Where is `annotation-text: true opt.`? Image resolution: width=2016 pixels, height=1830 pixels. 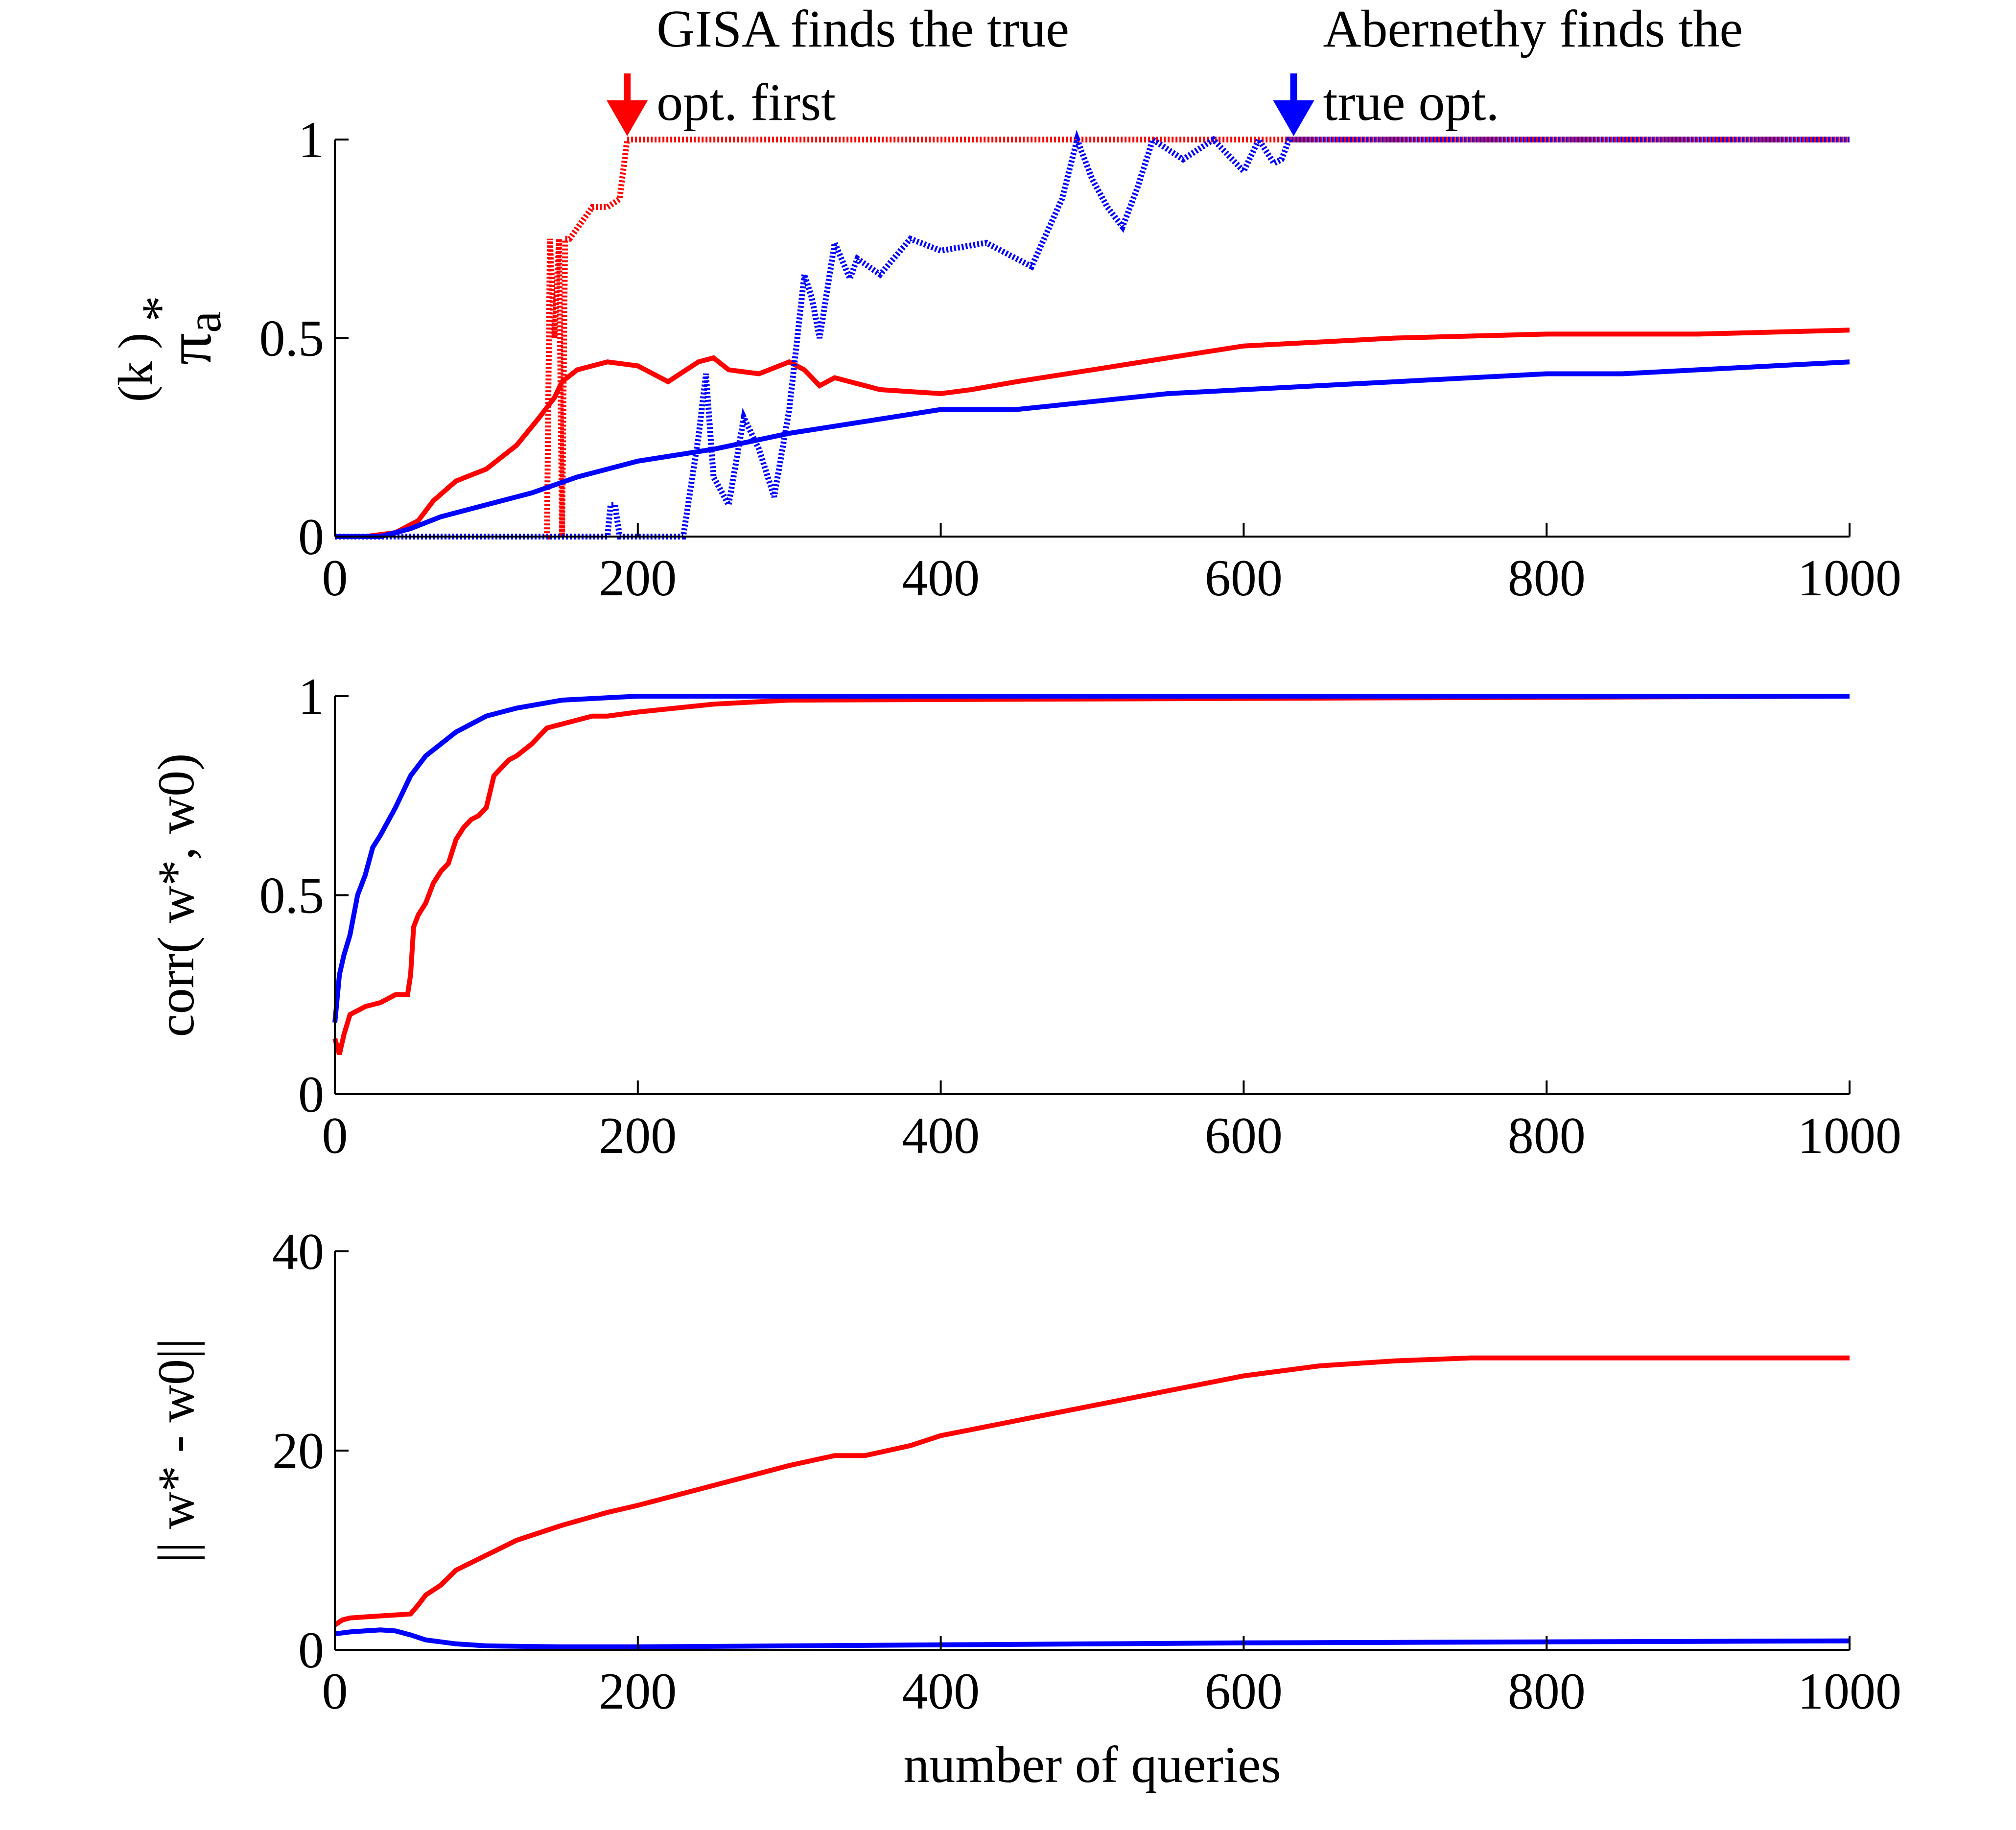
annotation-text: true opt. is located at coordinates (1411, 102).